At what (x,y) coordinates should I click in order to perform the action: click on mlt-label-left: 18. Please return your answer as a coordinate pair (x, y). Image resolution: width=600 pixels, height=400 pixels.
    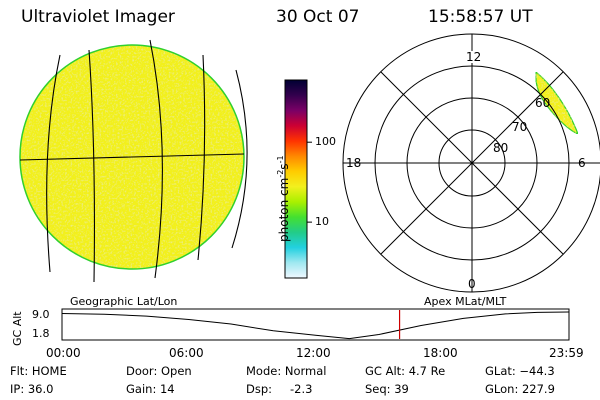
    Looking at the image, I should click on (354, 163).